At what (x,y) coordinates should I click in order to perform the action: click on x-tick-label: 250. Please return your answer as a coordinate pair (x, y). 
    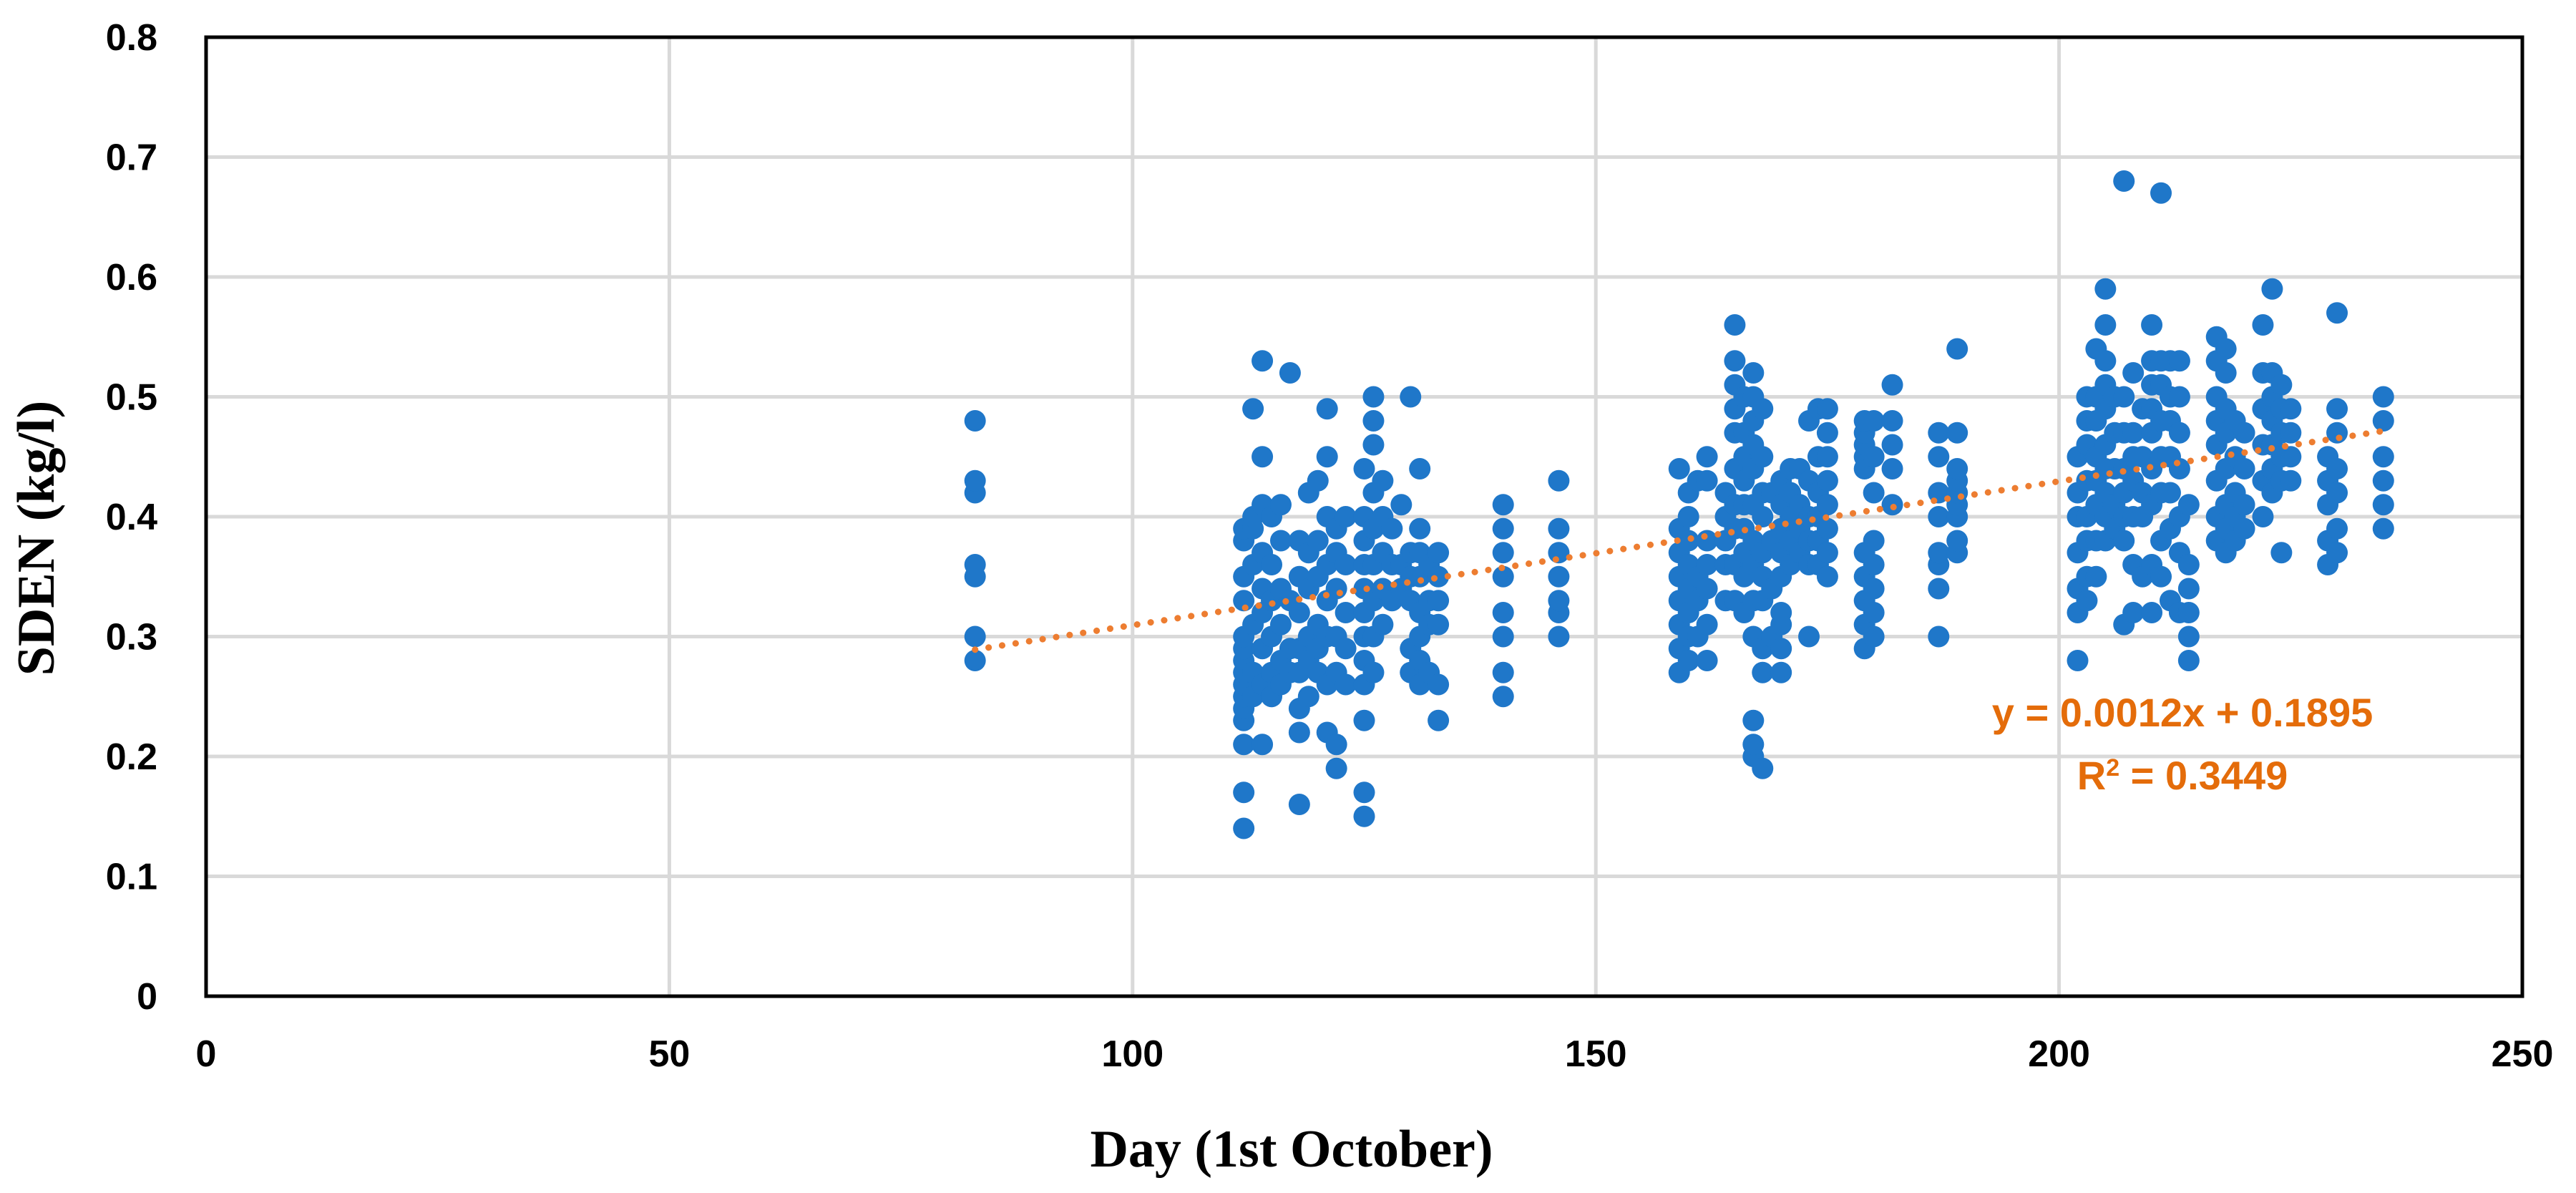
    Looking at the image, I should click on (2523, 1054).